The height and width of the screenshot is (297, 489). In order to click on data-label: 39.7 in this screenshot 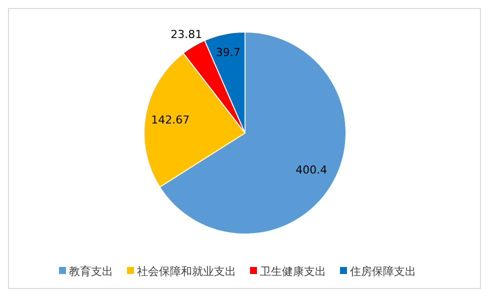, I will do `click(228, 52)`.